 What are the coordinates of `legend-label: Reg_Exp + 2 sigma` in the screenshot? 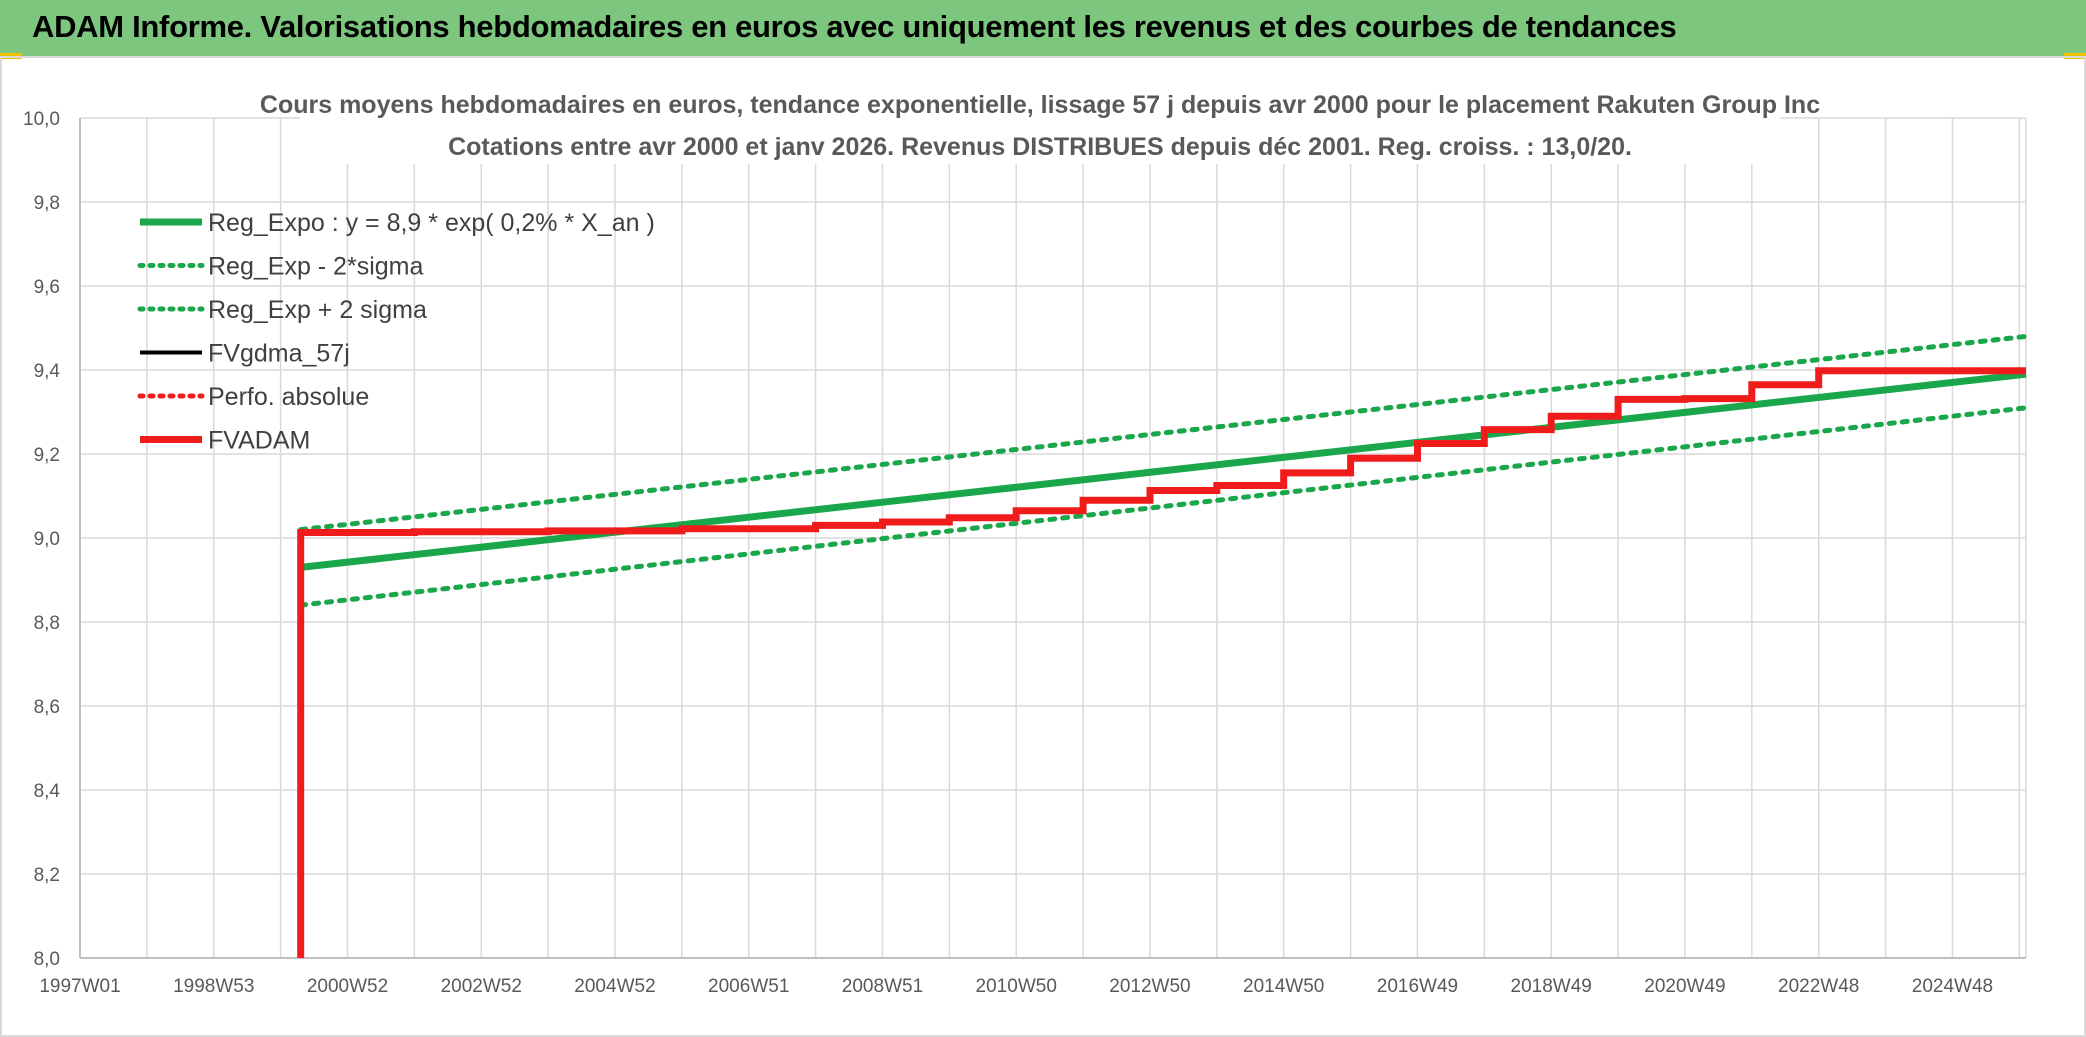 It's located at (317, 310).